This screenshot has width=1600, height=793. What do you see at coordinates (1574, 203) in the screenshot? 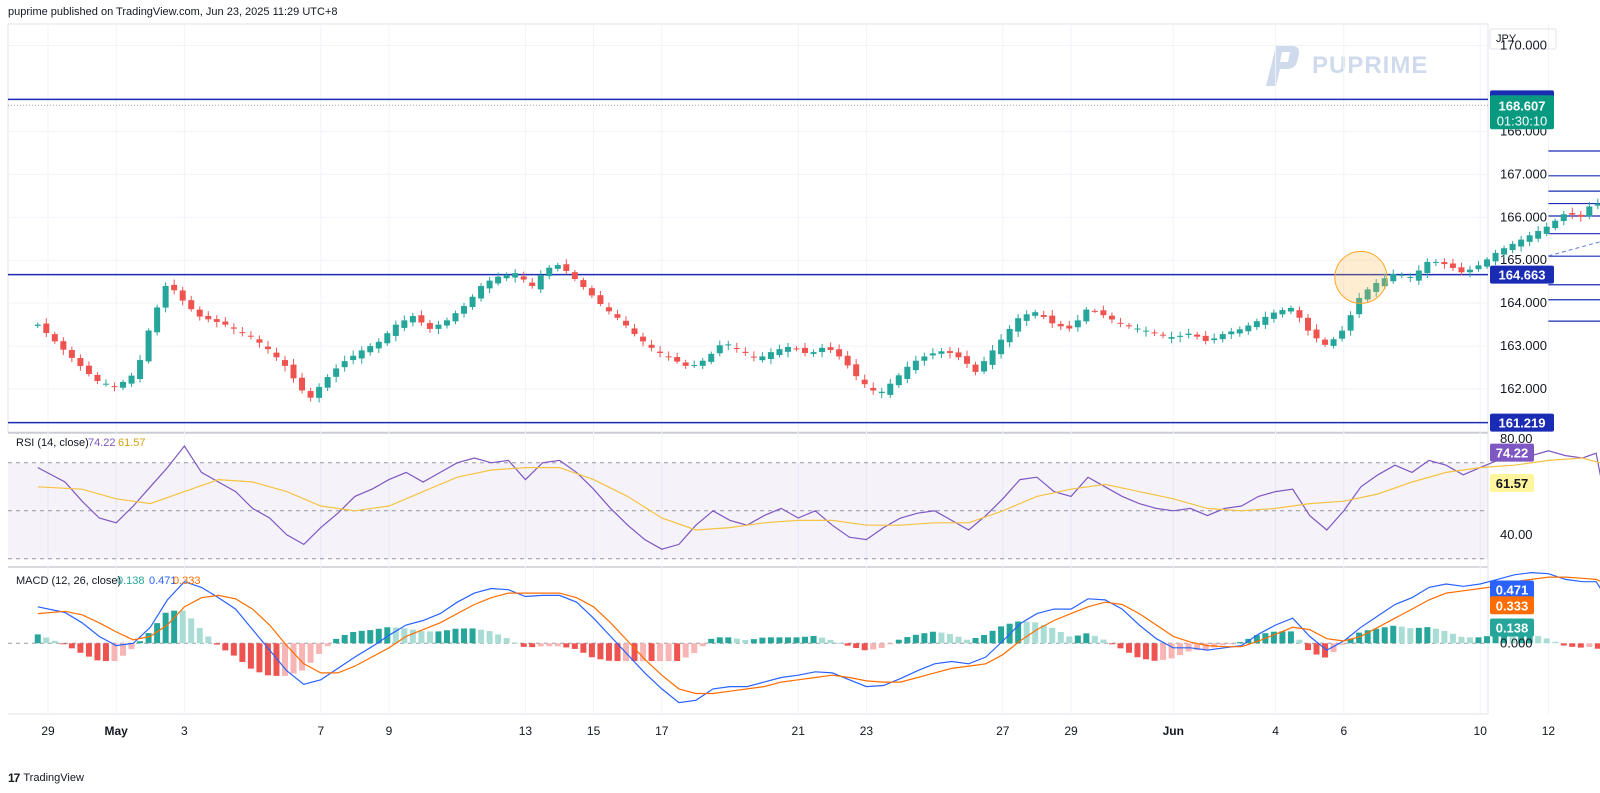
I see `trendline` at bounding box center [1574, 203].